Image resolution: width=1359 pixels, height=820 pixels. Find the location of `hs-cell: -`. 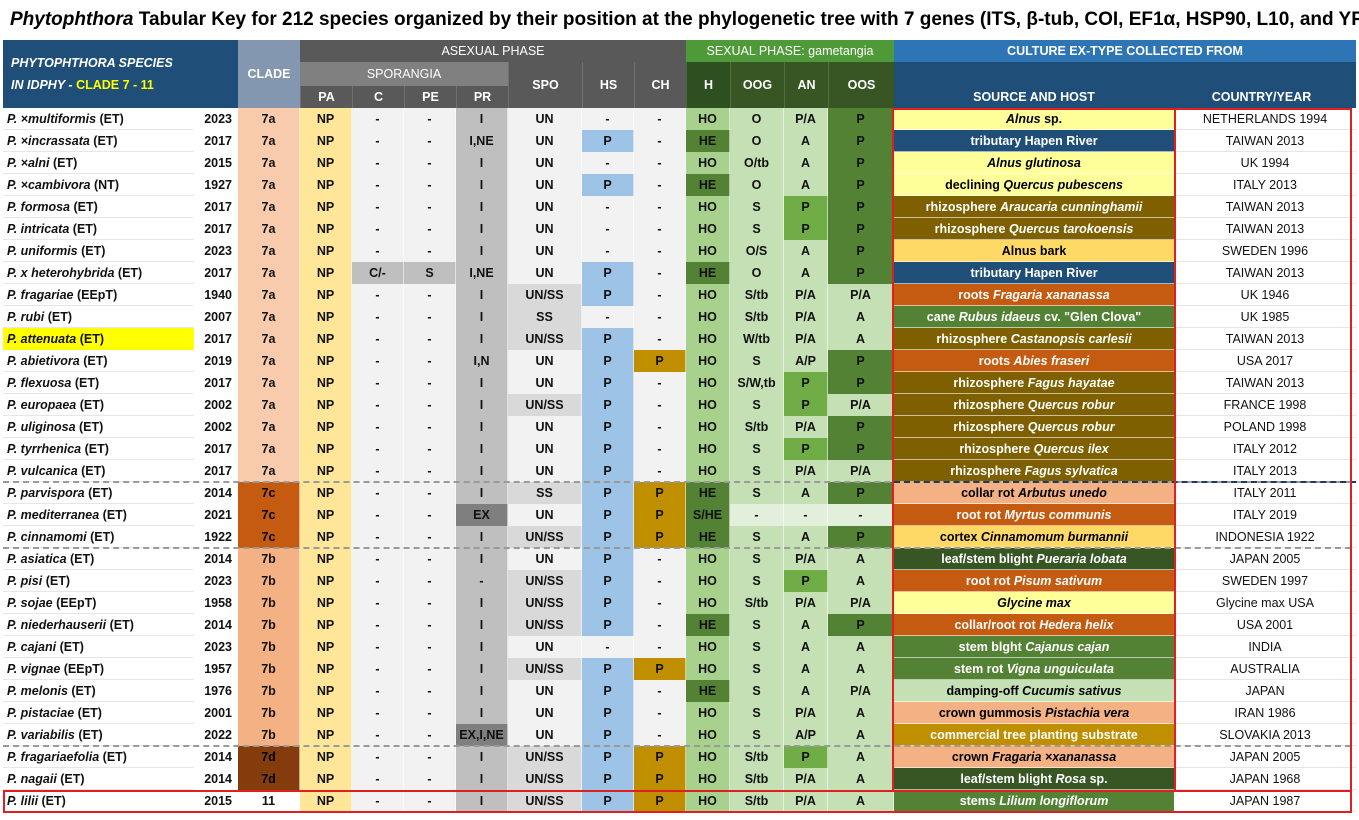

hs-cell: - is located at coordinates (608, 119).